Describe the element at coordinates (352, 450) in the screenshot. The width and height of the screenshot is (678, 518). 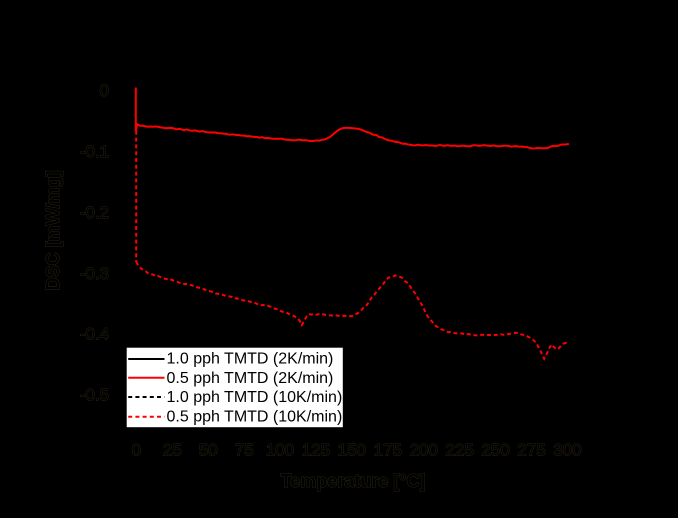
I see `svg-text: 150` at that location.